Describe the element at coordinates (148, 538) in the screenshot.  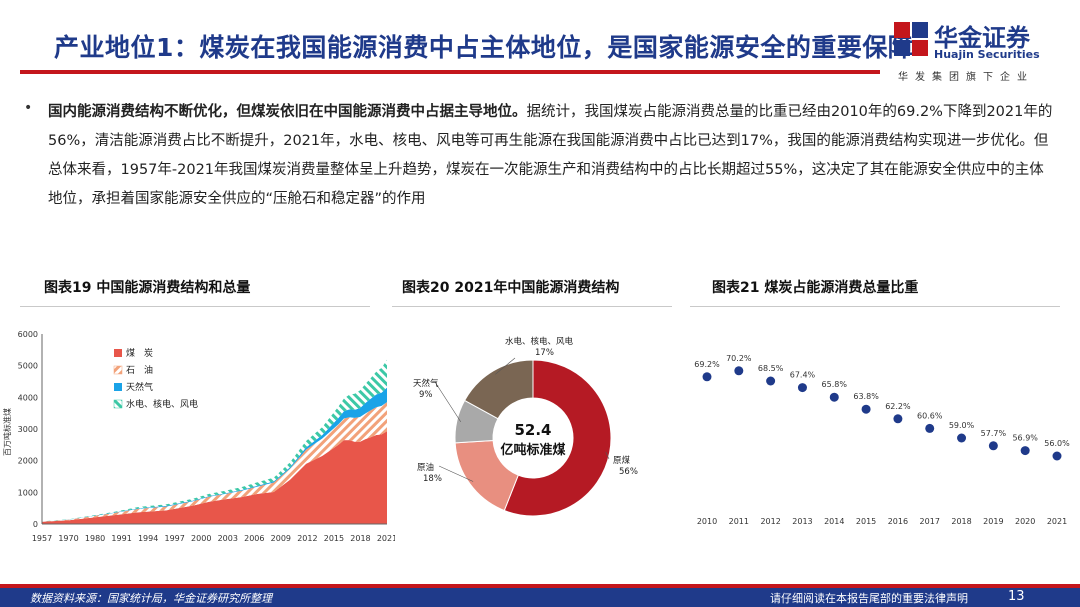
I see `chart19-xtick-label: 1994` at that location.